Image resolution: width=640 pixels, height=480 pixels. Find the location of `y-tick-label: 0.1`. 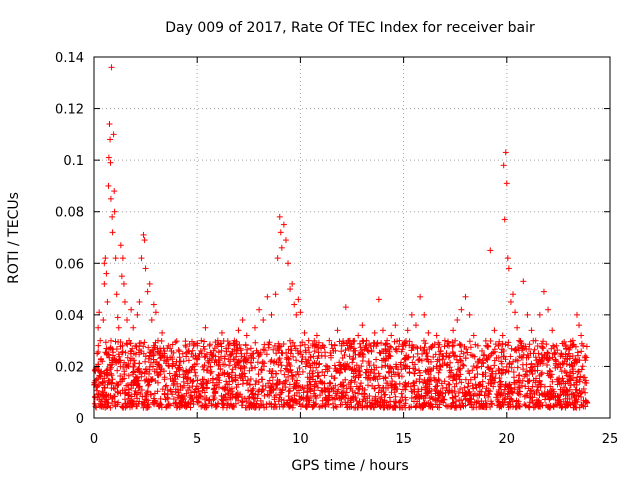

y-tick-label: 0.1 is located at coordinates (73, 161).